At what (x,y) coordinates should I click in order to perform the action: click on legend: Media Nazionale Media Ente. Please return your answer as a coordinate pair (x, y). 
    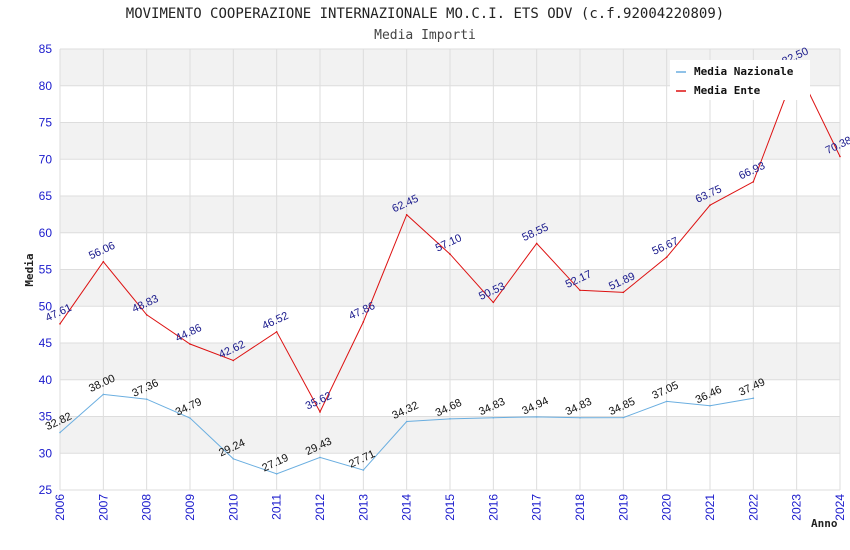
    Looking at the image, I should click on (740, 80).